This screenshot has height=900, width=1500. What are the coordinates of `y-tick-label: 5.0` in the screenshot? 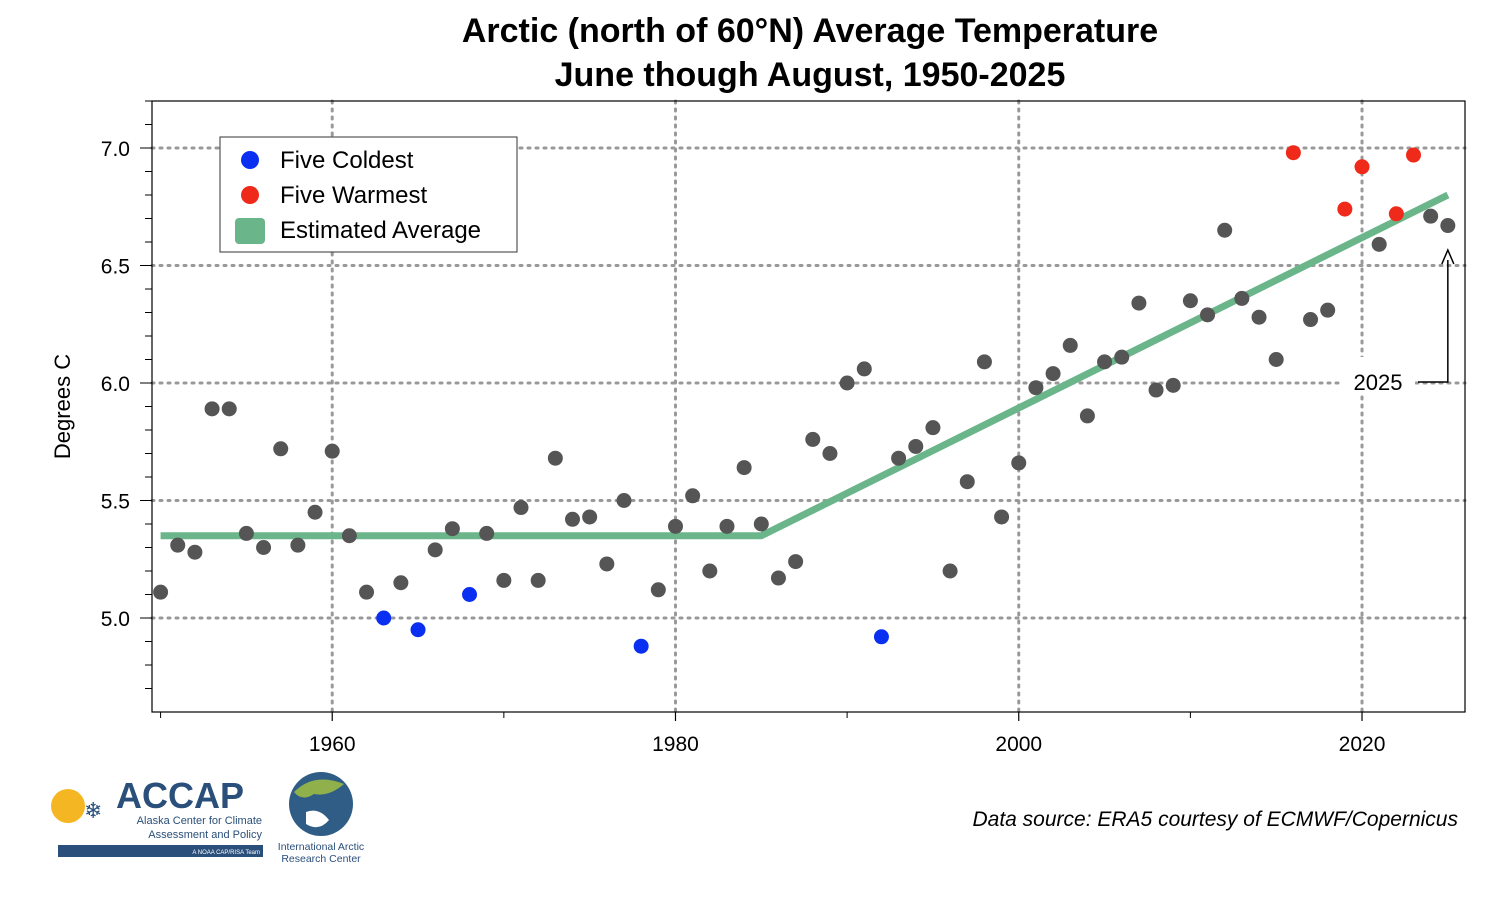 It's located at (115, 619).